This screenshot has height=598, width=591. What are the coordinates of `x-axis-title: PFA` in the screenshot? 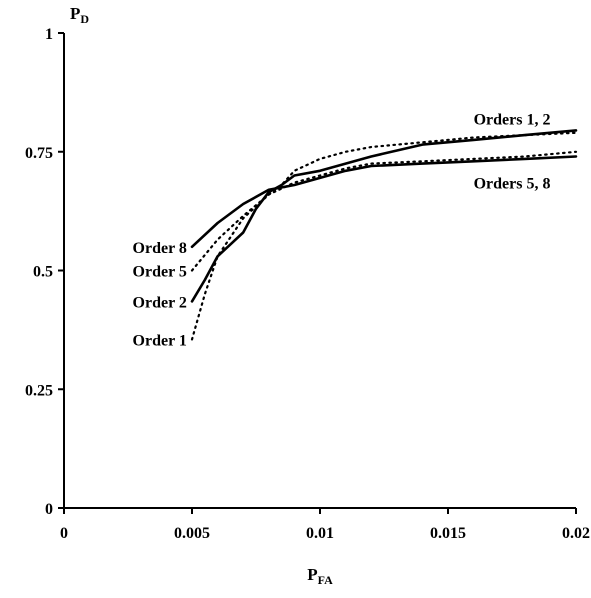 It's located at (320, 576).